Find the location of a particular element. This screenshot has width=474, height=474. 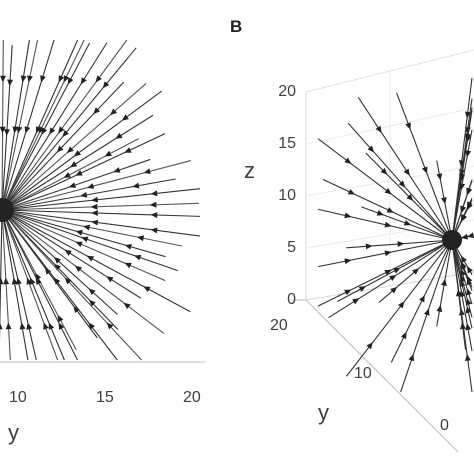

panel-b-y-tick-0: 0 is located at coordinates (444, 425).